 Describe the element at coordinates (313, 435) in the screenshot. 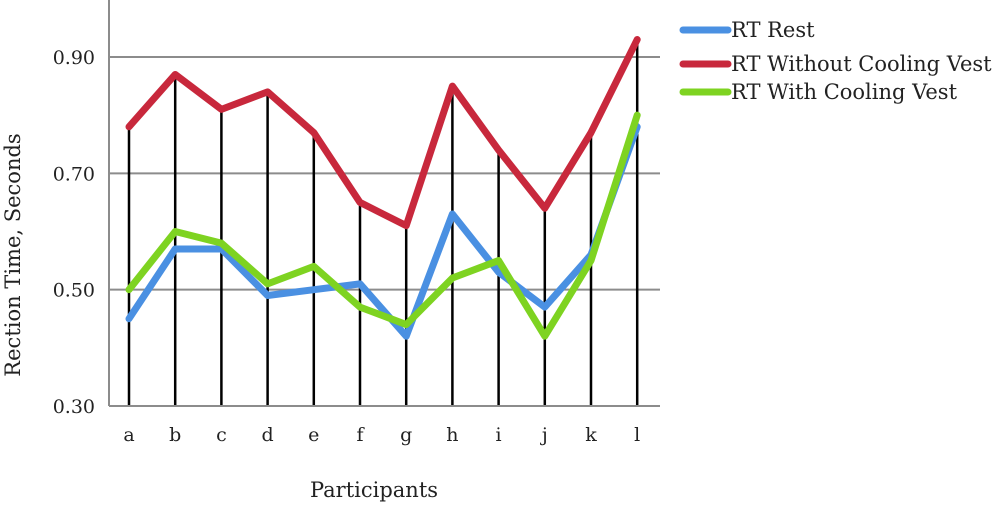

I see `x-tick-label: e` at that location.